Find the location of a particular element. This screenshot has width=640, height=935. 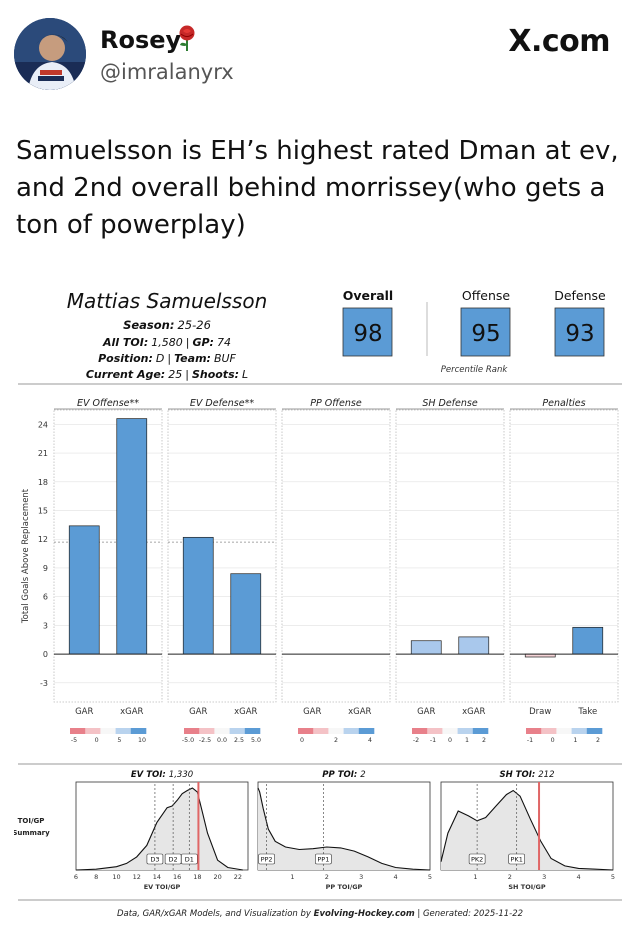

rating-label-offense: Offense is located at coordinates (486, 295).